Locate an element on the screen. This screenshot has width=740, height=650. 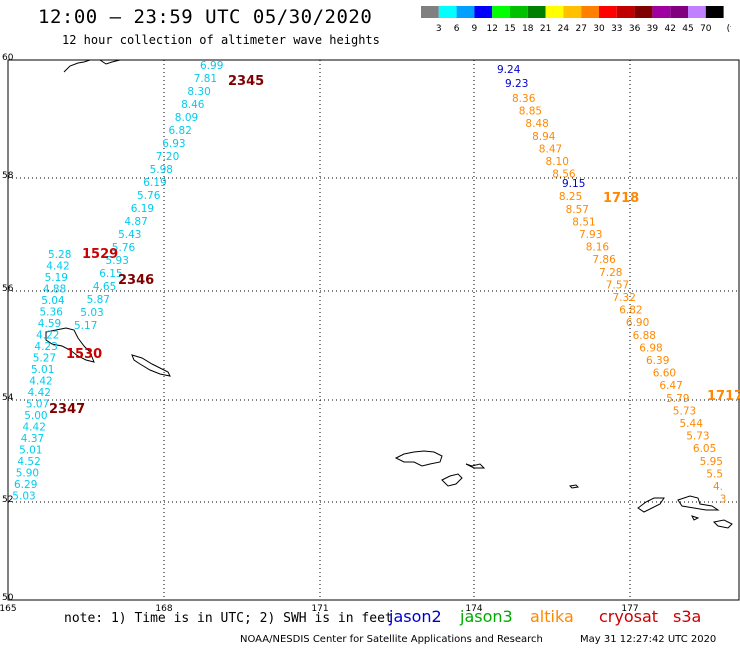
latitude-label: 52 is located at coordinates (7, 500).